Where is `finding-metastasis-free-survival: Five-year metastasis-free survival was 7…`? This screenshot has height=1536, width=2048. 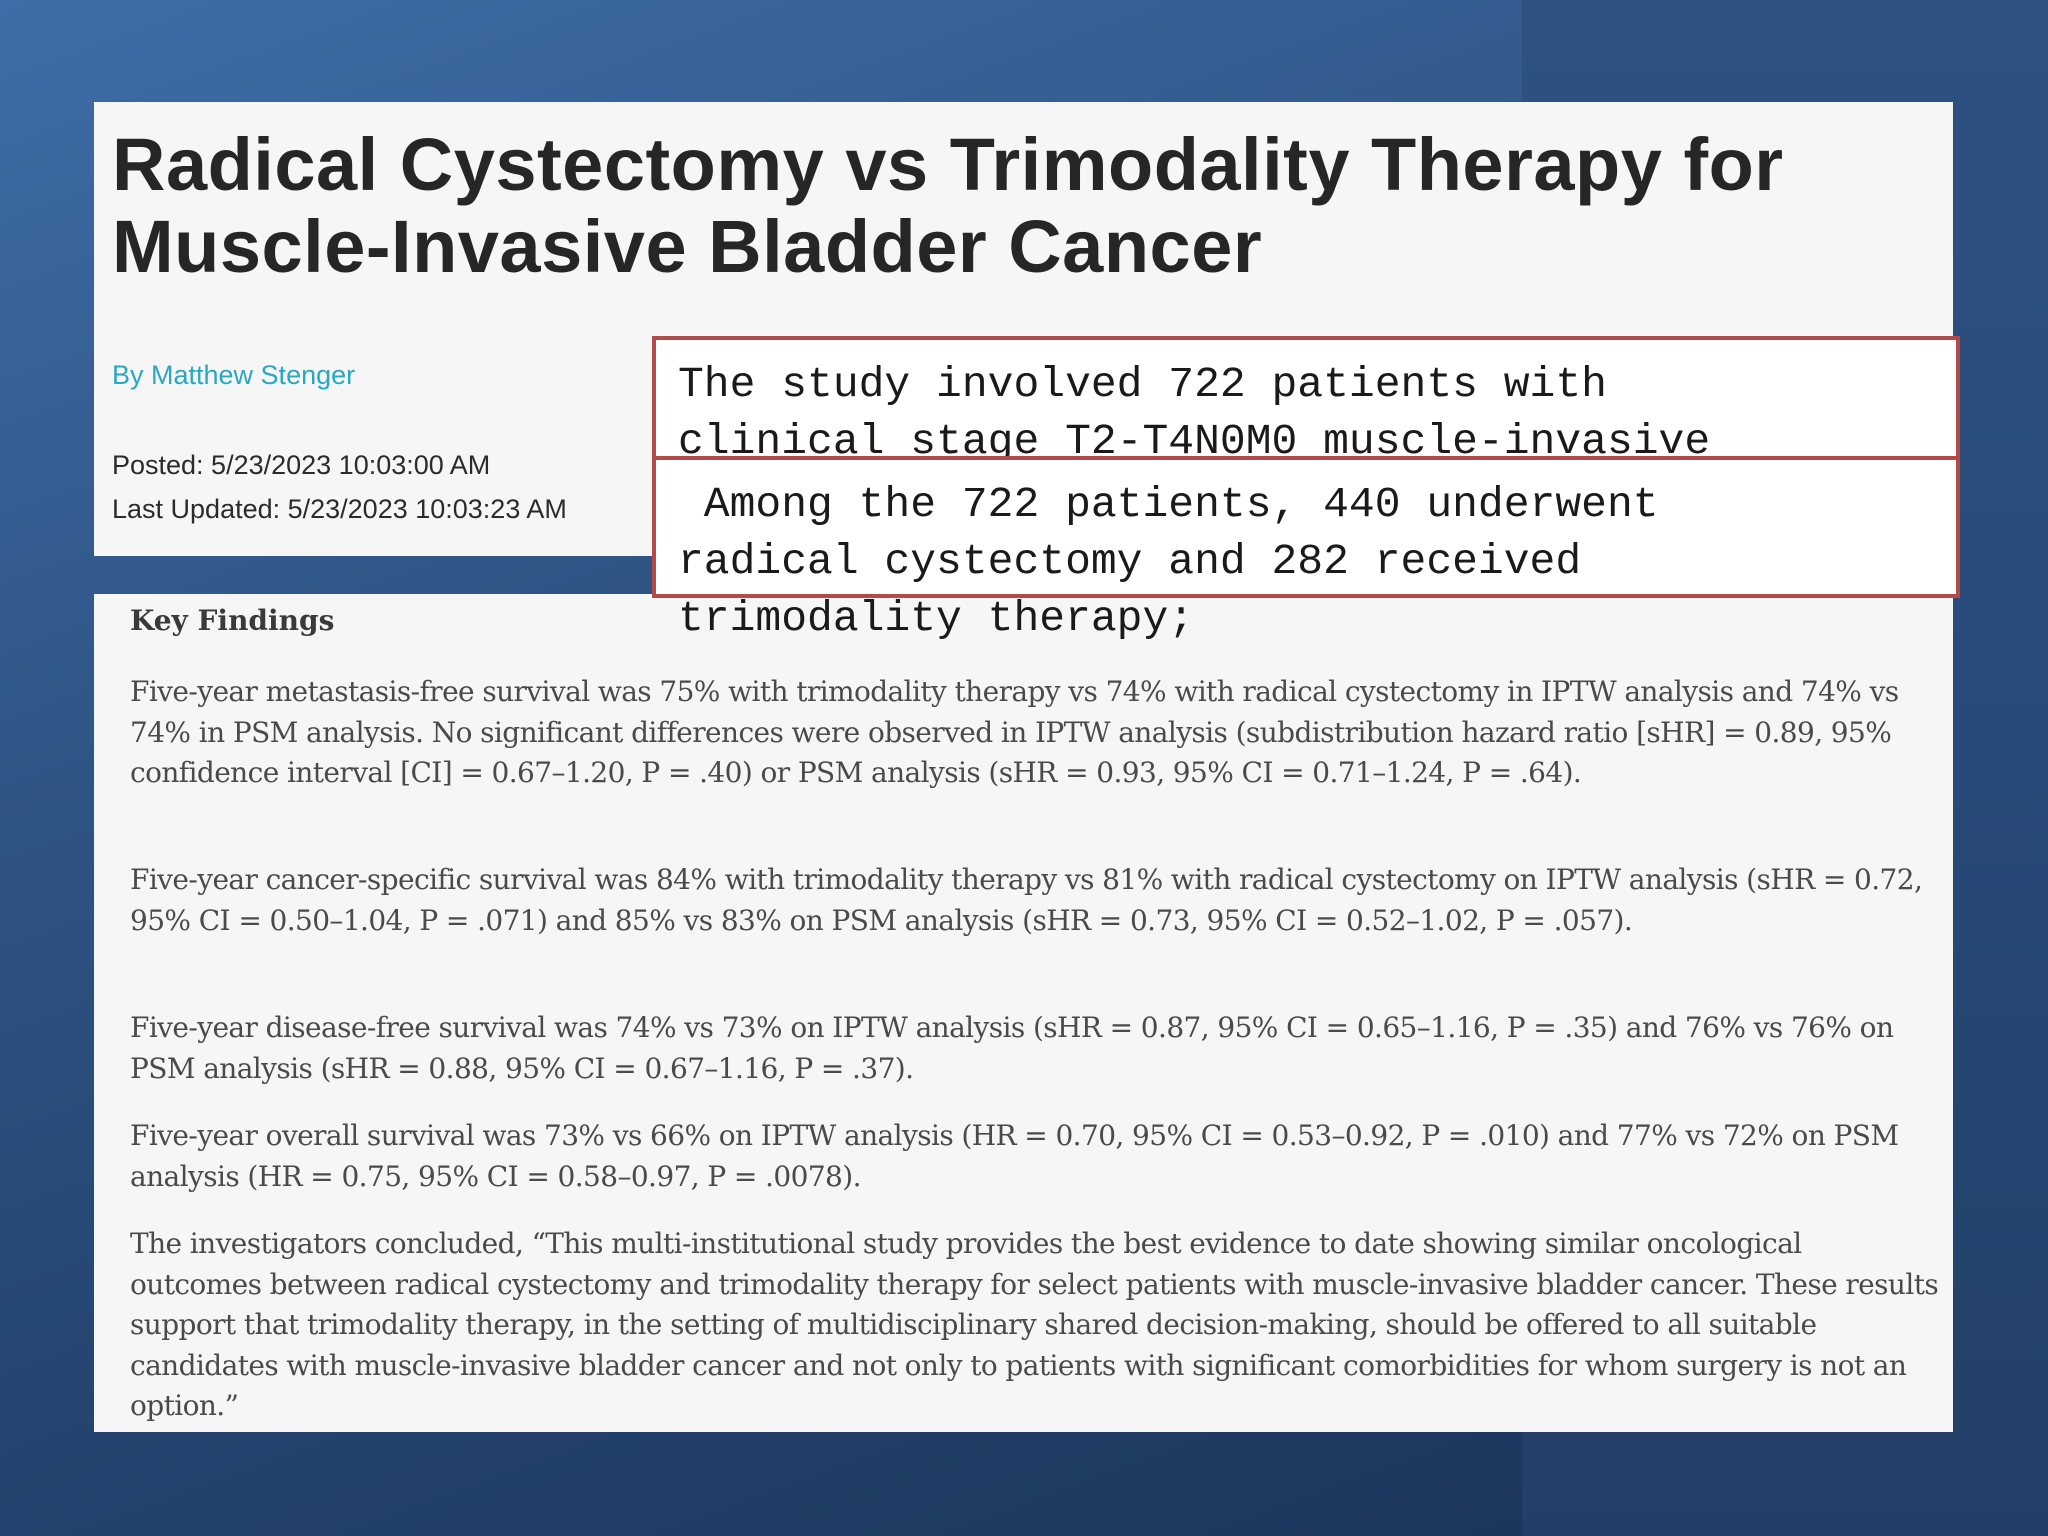 finding-metastasis-free-survival: Five-year metastasis-free survival was 7… is located at coordinates (1014, 732).